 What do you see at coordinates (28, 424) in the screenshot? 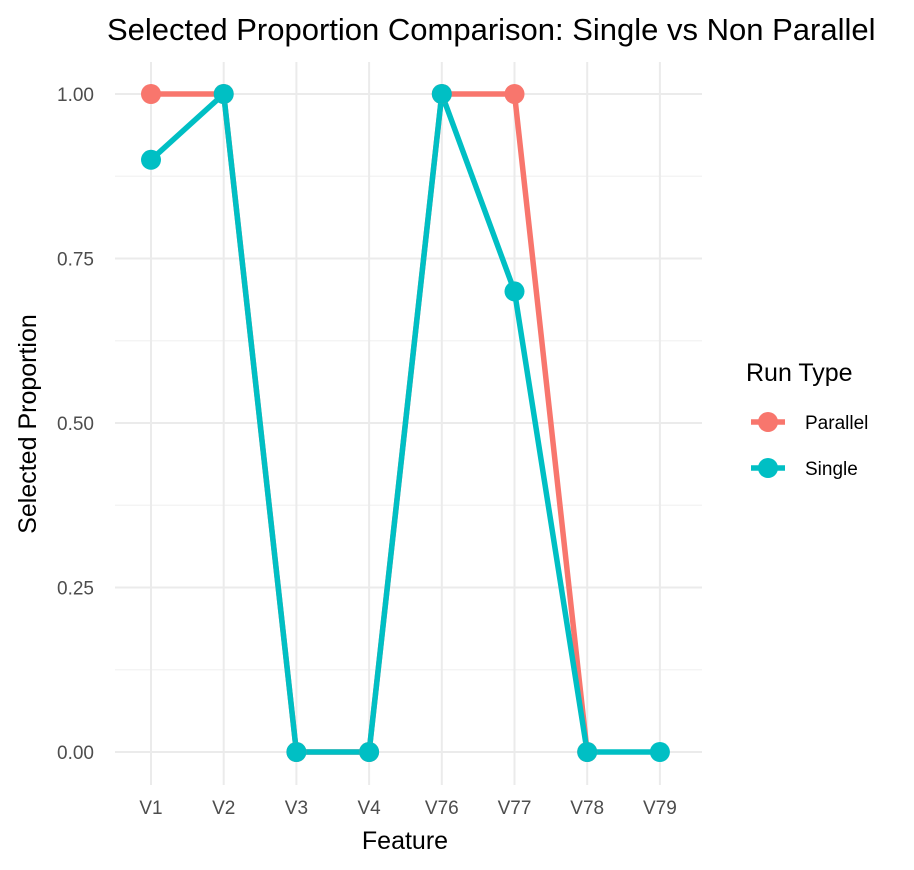
I see `y-axis-title: Selected Proportion` at bounding box center [28, 424].